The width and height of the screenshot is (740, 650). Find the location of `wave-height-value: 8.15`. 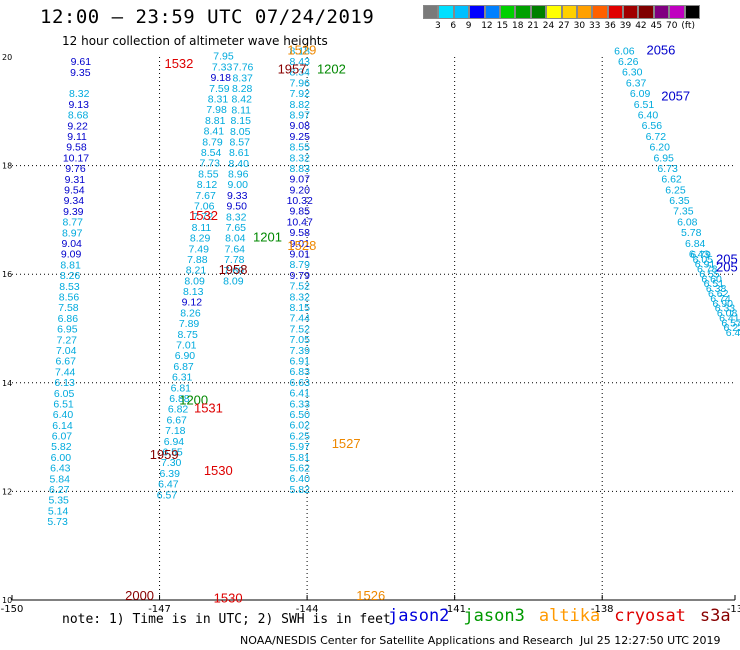

wave-height-value: 8.15 is located at coordinates (300, 308).